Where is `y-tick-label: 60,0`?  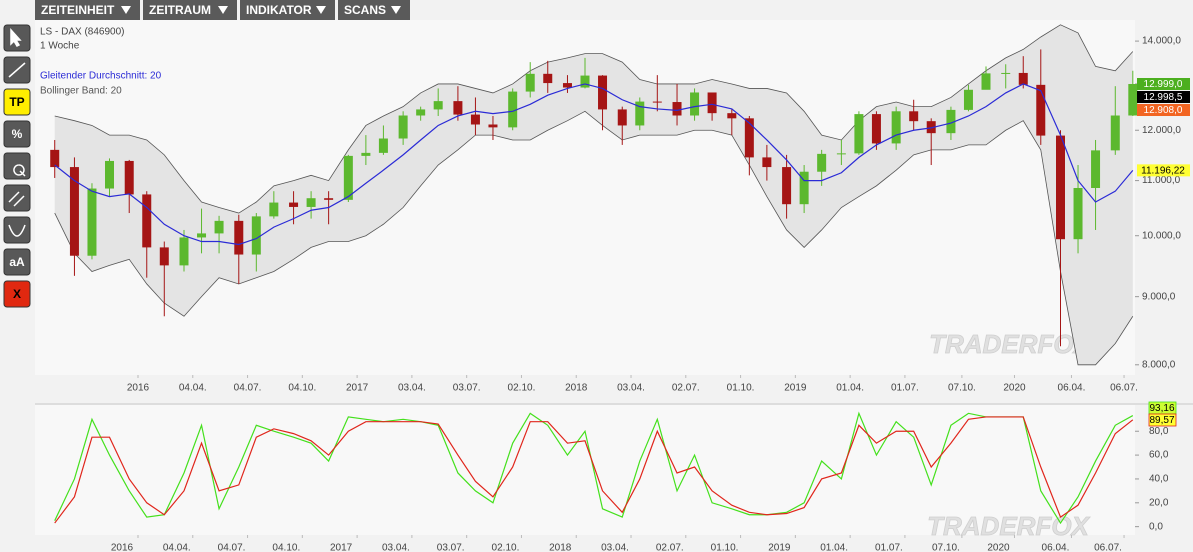
y-tick-label: 60,0 is located at coordinates (1159, 455).